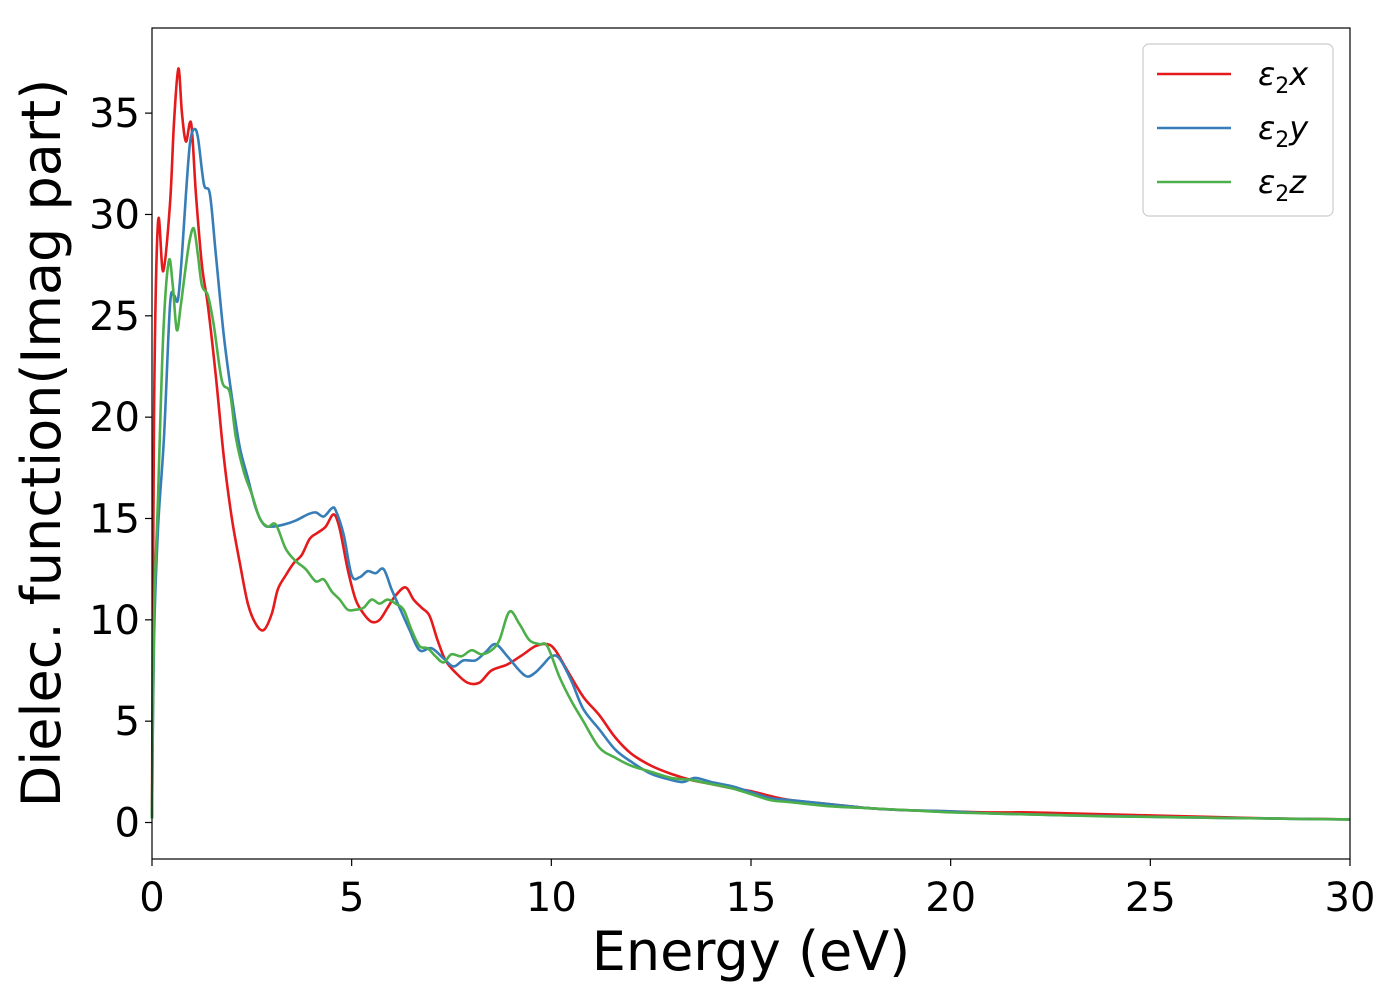 This screenshot has height=1000, width=1400. I want to click on legend-label: ε2x, so click(1283, 77).